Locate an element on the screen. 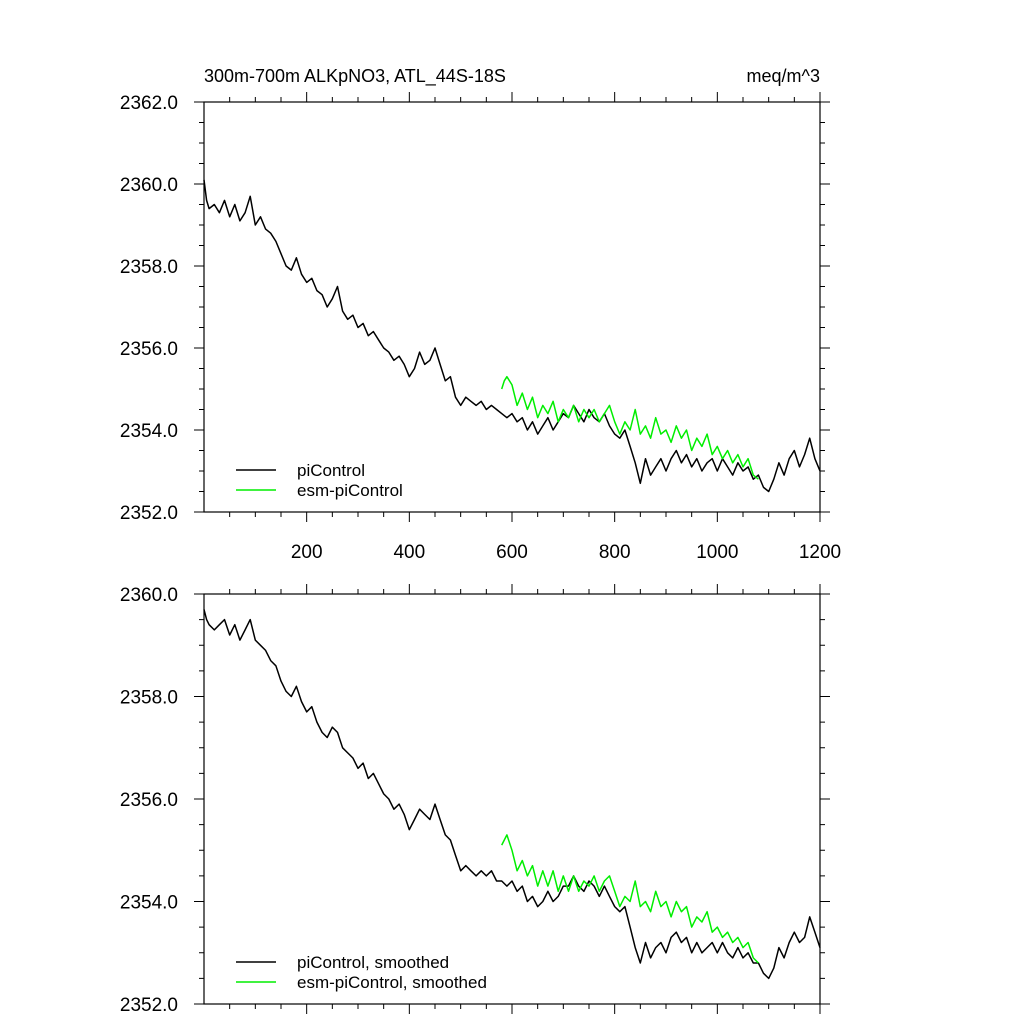  top-x-tick-label-4: 1000 is located at coordinates (717, 552).